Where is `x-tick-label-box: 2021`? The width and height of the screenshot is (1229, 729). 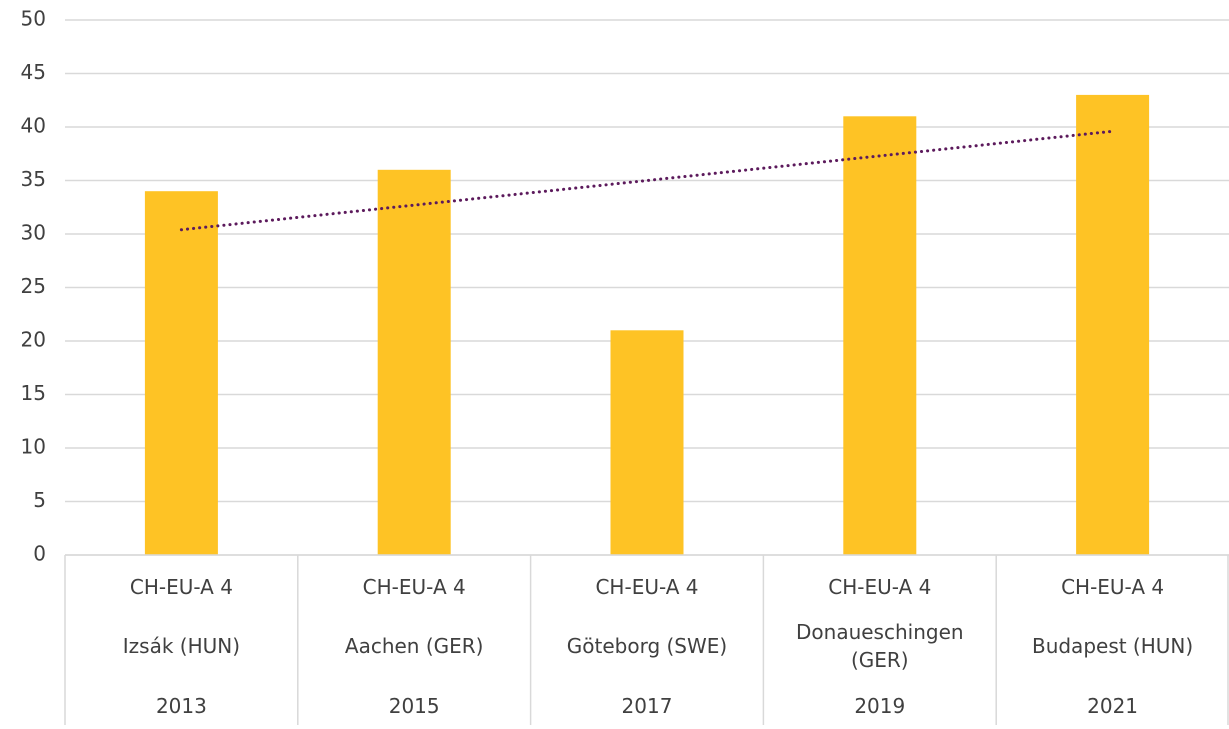 x-tick-label-box: 2021 is located at coordinates (1113, 706).